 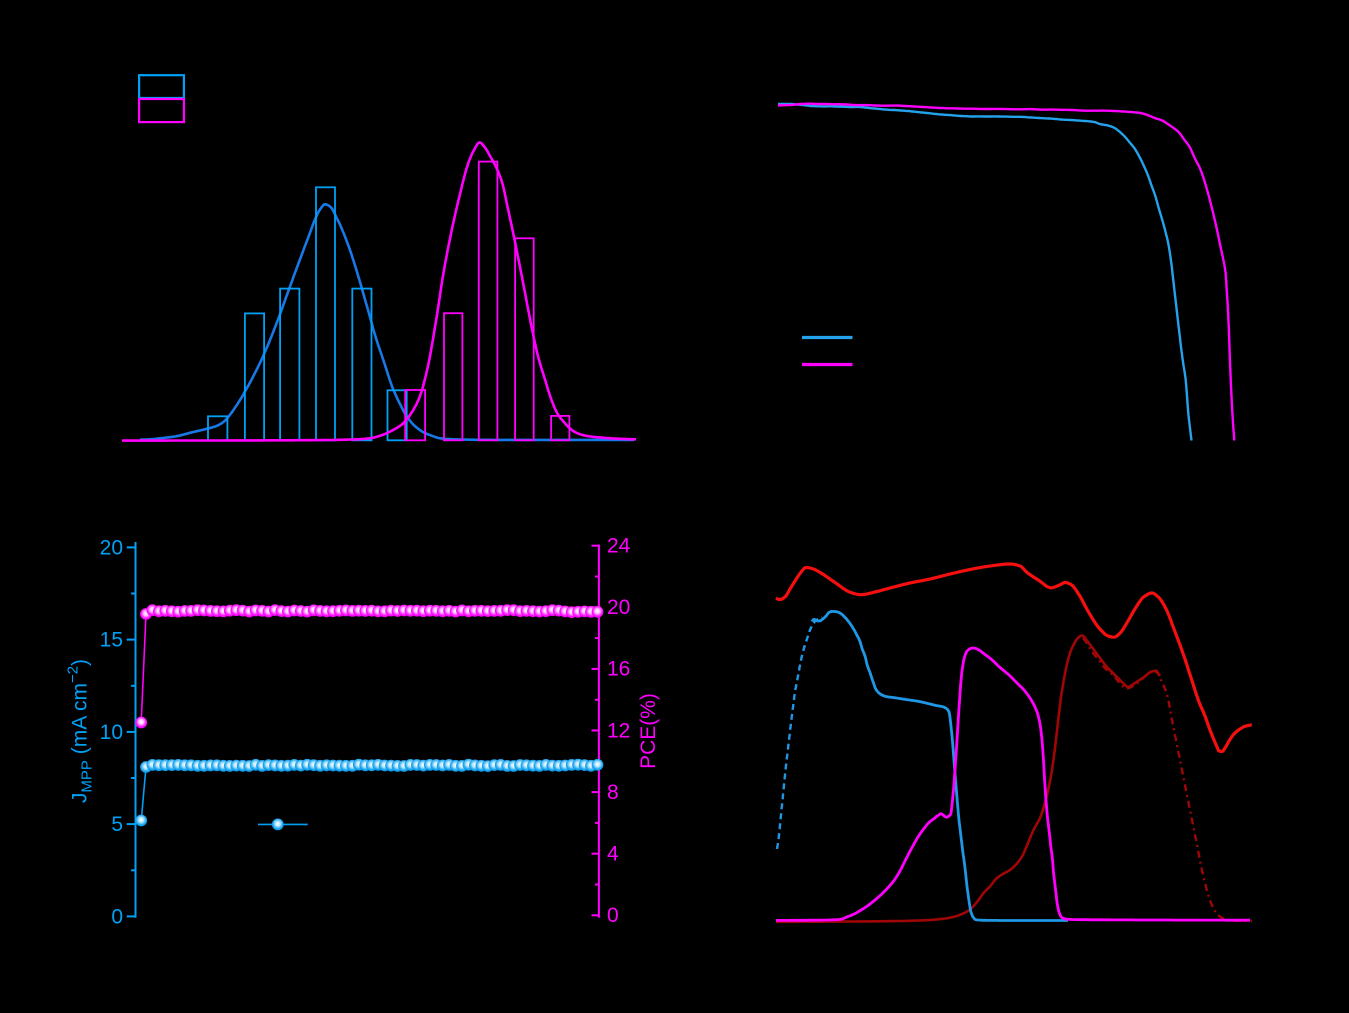 What do you see at coordinates (613, 854) in the screenshot?
I see `svg-text: 4` at bounding box center [613, 854].